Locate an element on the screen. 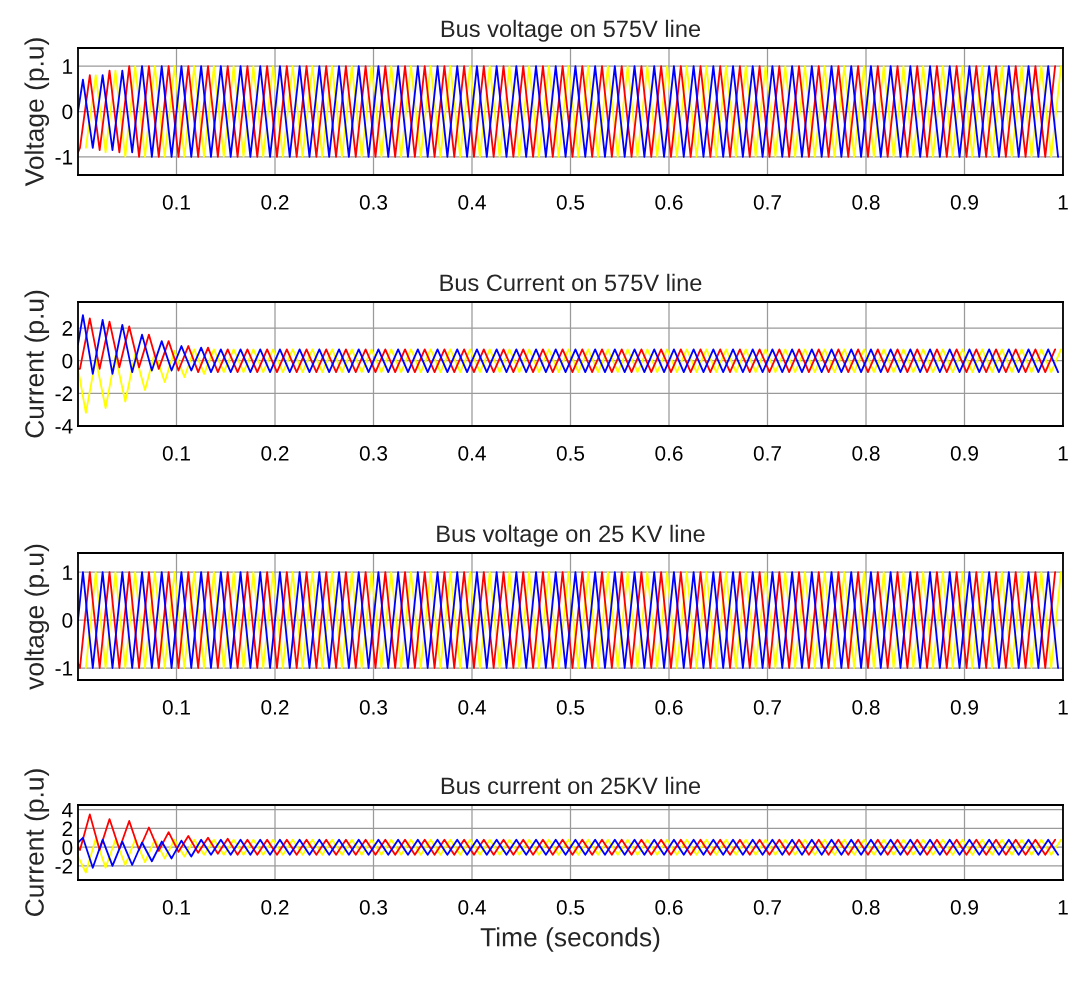 The image size is (1068, 984). chart-title: Bus voltage on 25 KV line is located at coordinates (571, 535).